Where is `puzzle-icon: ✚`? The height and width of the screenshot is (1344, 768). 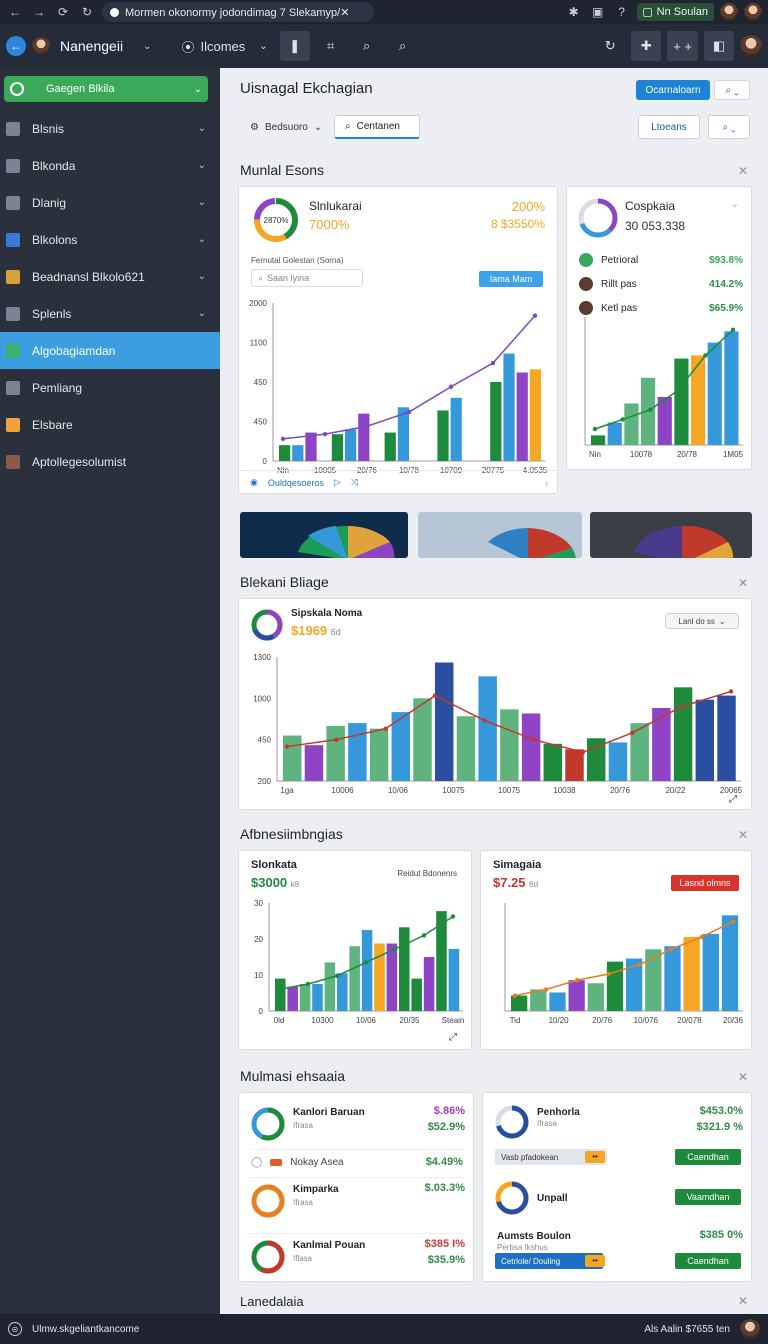 puzzle-icon: ✚ is located at coordinates (646, 46).